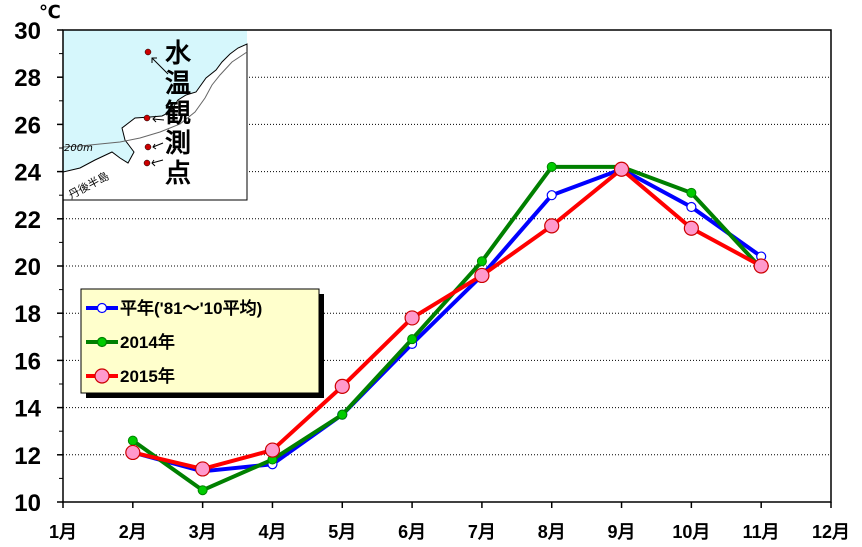  What do you see at coordinates (342, 532) in the screenshot?
I see `x-tick-label: 5月` at bounding box center [342, 532].